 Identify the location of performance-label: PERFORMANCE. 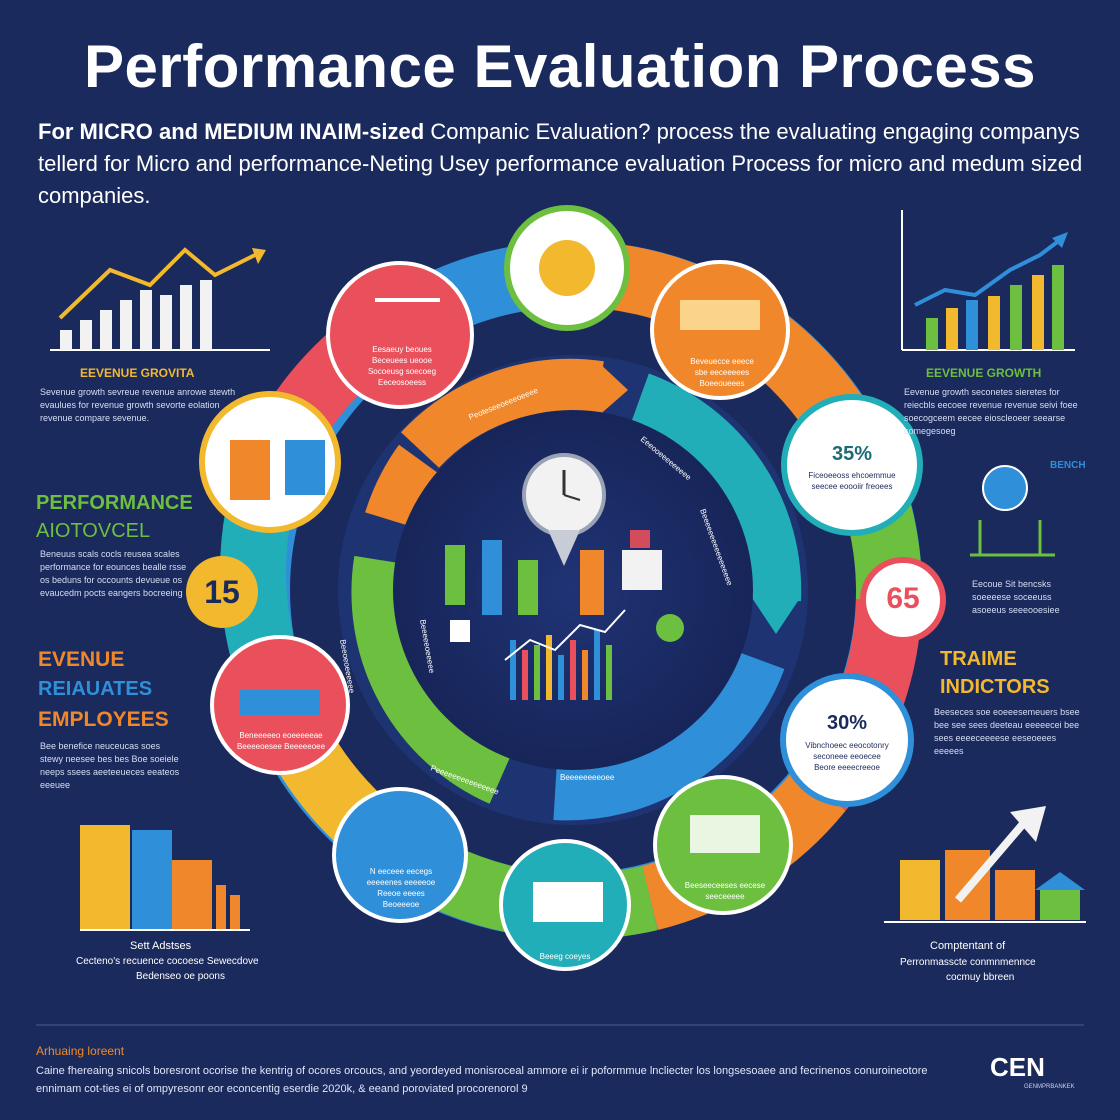
(114, 503).